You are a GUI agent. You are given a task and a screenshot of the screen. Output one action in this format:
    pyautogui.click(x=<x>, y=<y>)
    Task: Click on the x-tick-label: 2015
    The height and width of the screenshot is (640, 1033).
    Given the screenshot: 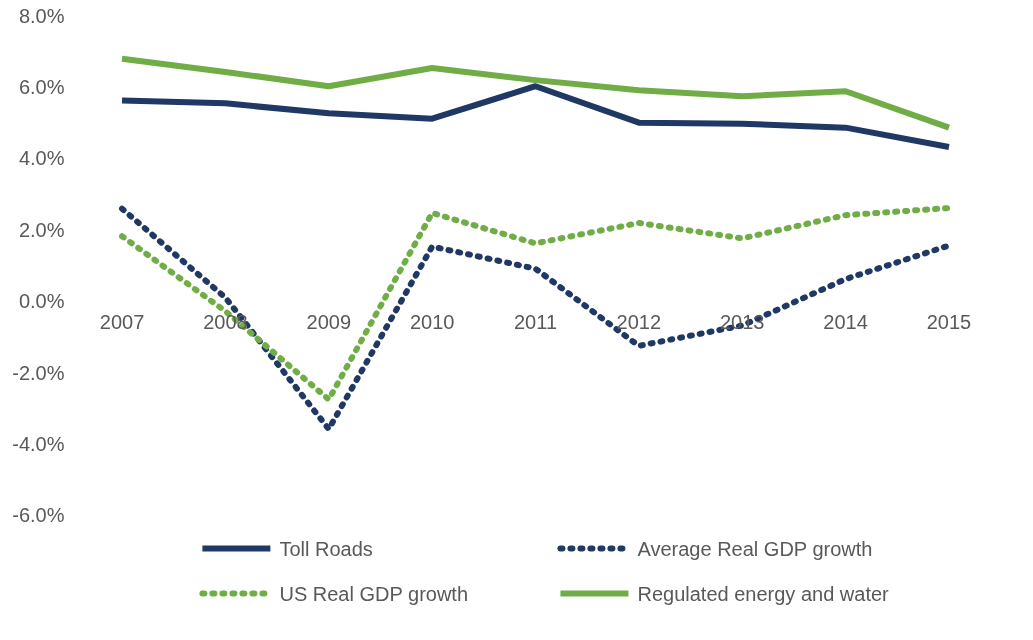 What is the action you would take?
    pyautogui.click(x=949, y=322)
    